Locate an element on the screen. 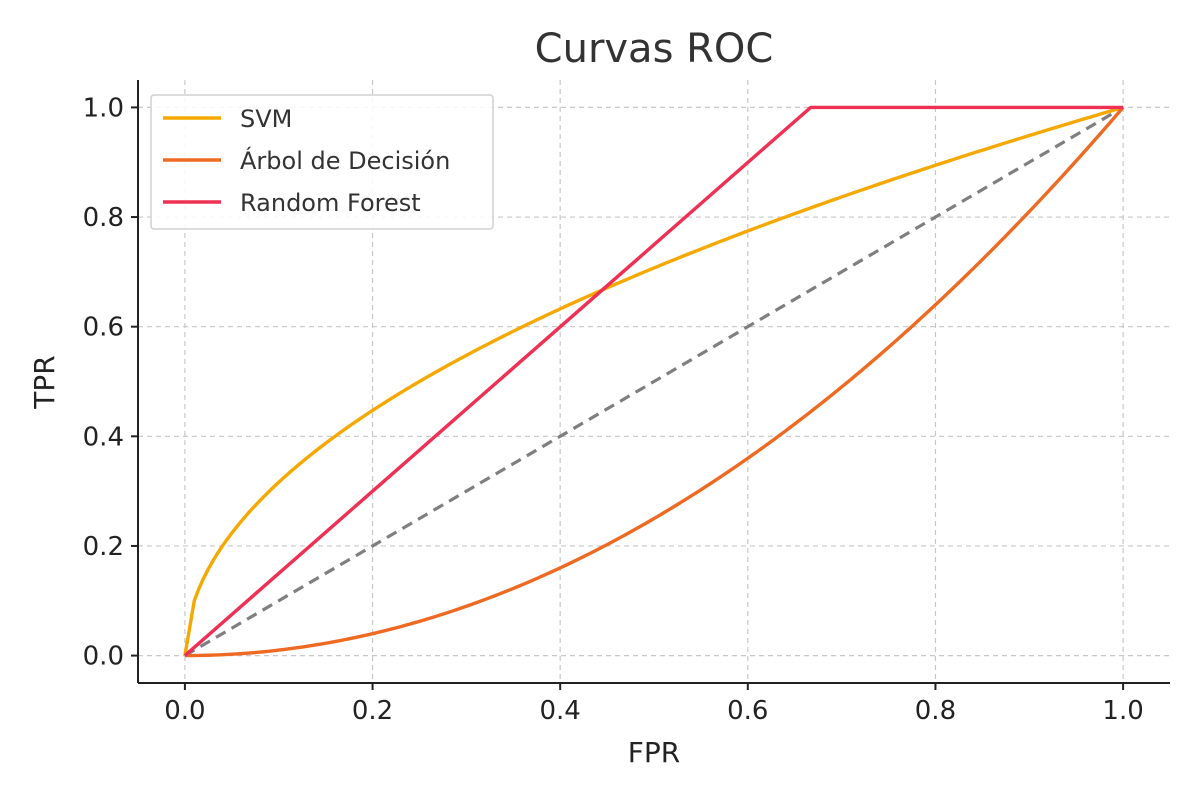 This screenshot has width=1200, height=800. legend-label: Árbol de Decisión is located at coordinates (345, 160).